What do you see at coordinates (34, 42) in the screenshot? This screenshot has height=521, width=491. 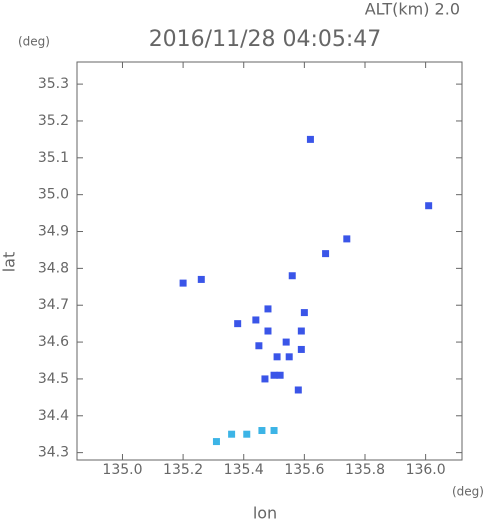 I see `y-unit: (deg)` at bounding box center [34, 42].